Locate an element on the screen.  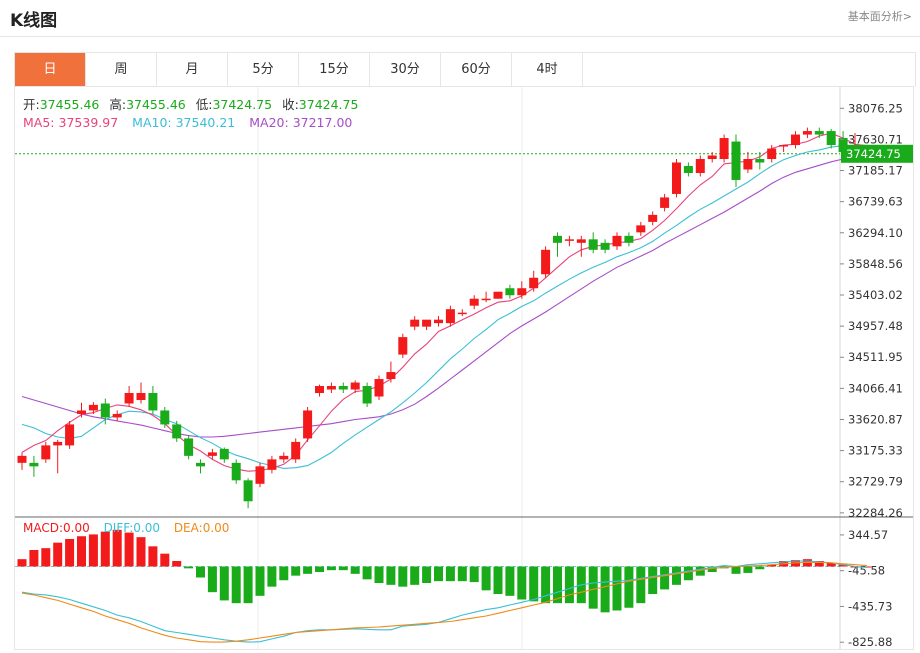
diff-label: DIFF: is located at coordinates (119, 528).